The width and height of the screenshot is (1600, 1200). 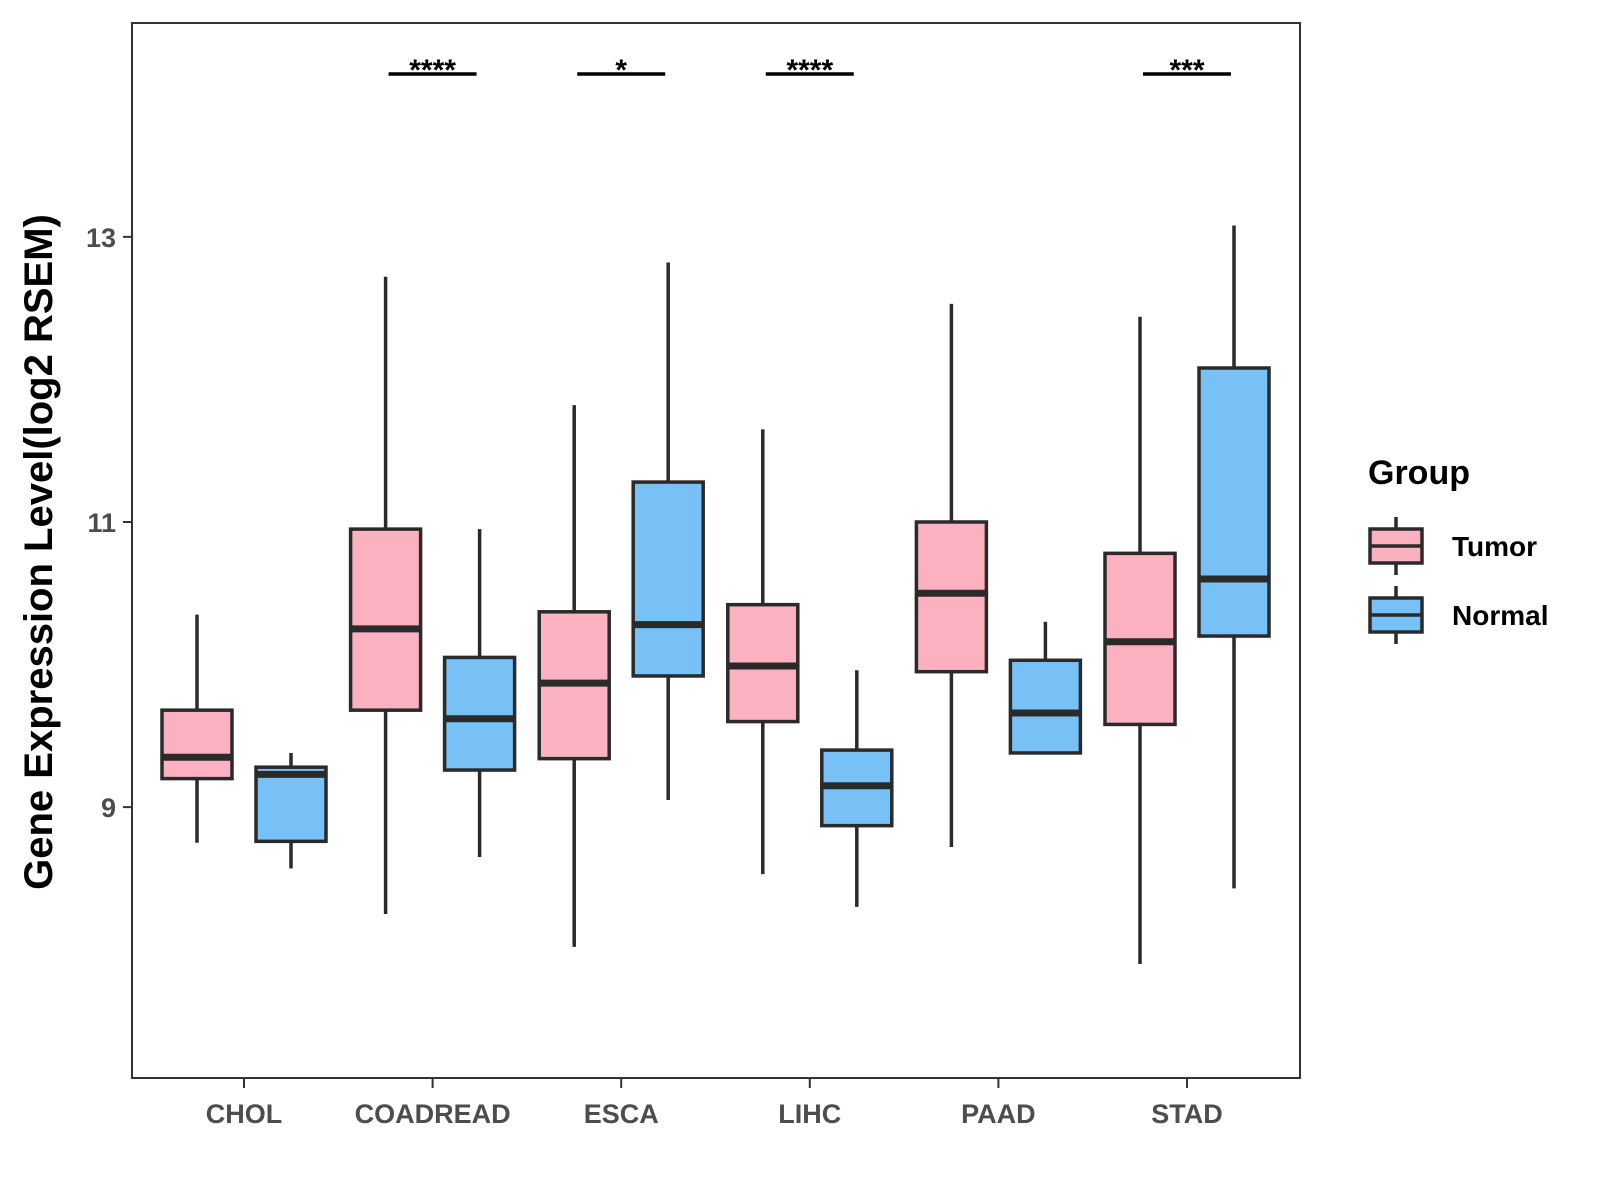 I want to click on box-normal-paad, so click(x=1045, y=688).